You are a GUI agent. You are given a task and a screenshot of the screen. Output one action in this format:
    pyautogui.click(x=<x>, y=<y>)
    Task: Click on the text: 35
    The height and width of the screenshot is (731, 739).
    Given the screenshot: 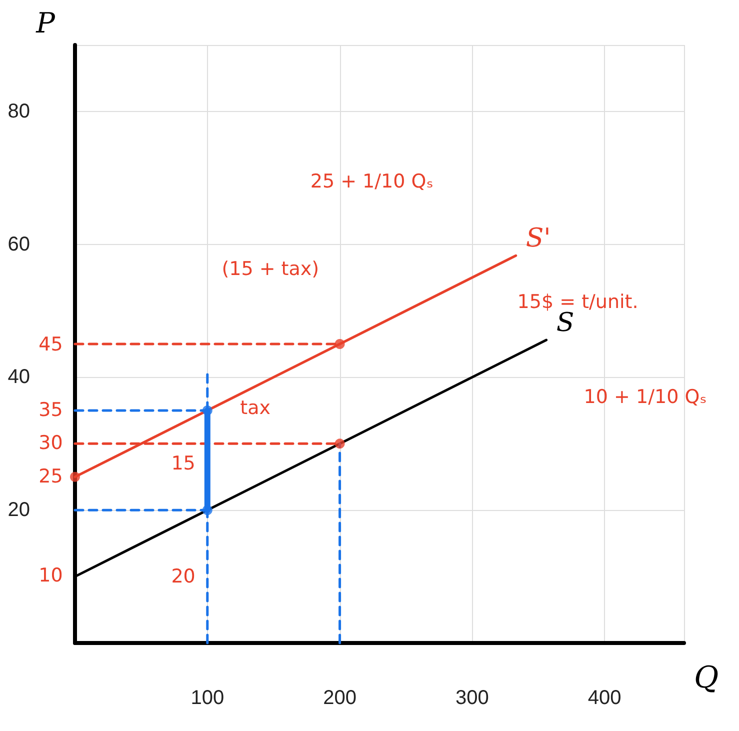 What is the action you would take?
    pyautogui.click(x=50, y=410)
    